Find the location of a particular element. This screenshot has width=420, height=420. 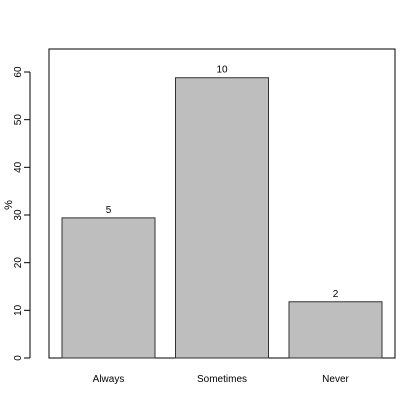

bar-always is located at coordinates (108, 288).